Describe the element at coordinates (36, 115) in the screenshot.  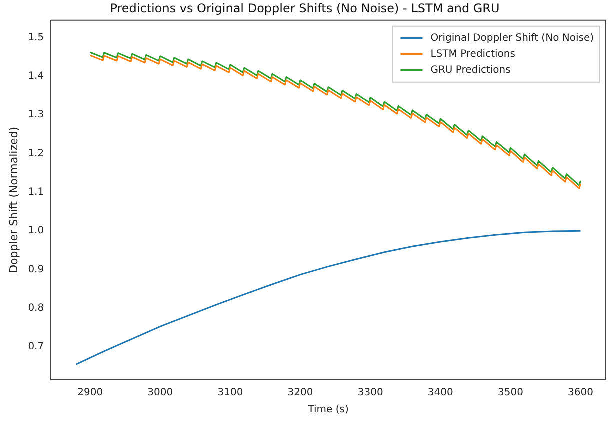
I see `y-tick-label: 1.3` at that location.